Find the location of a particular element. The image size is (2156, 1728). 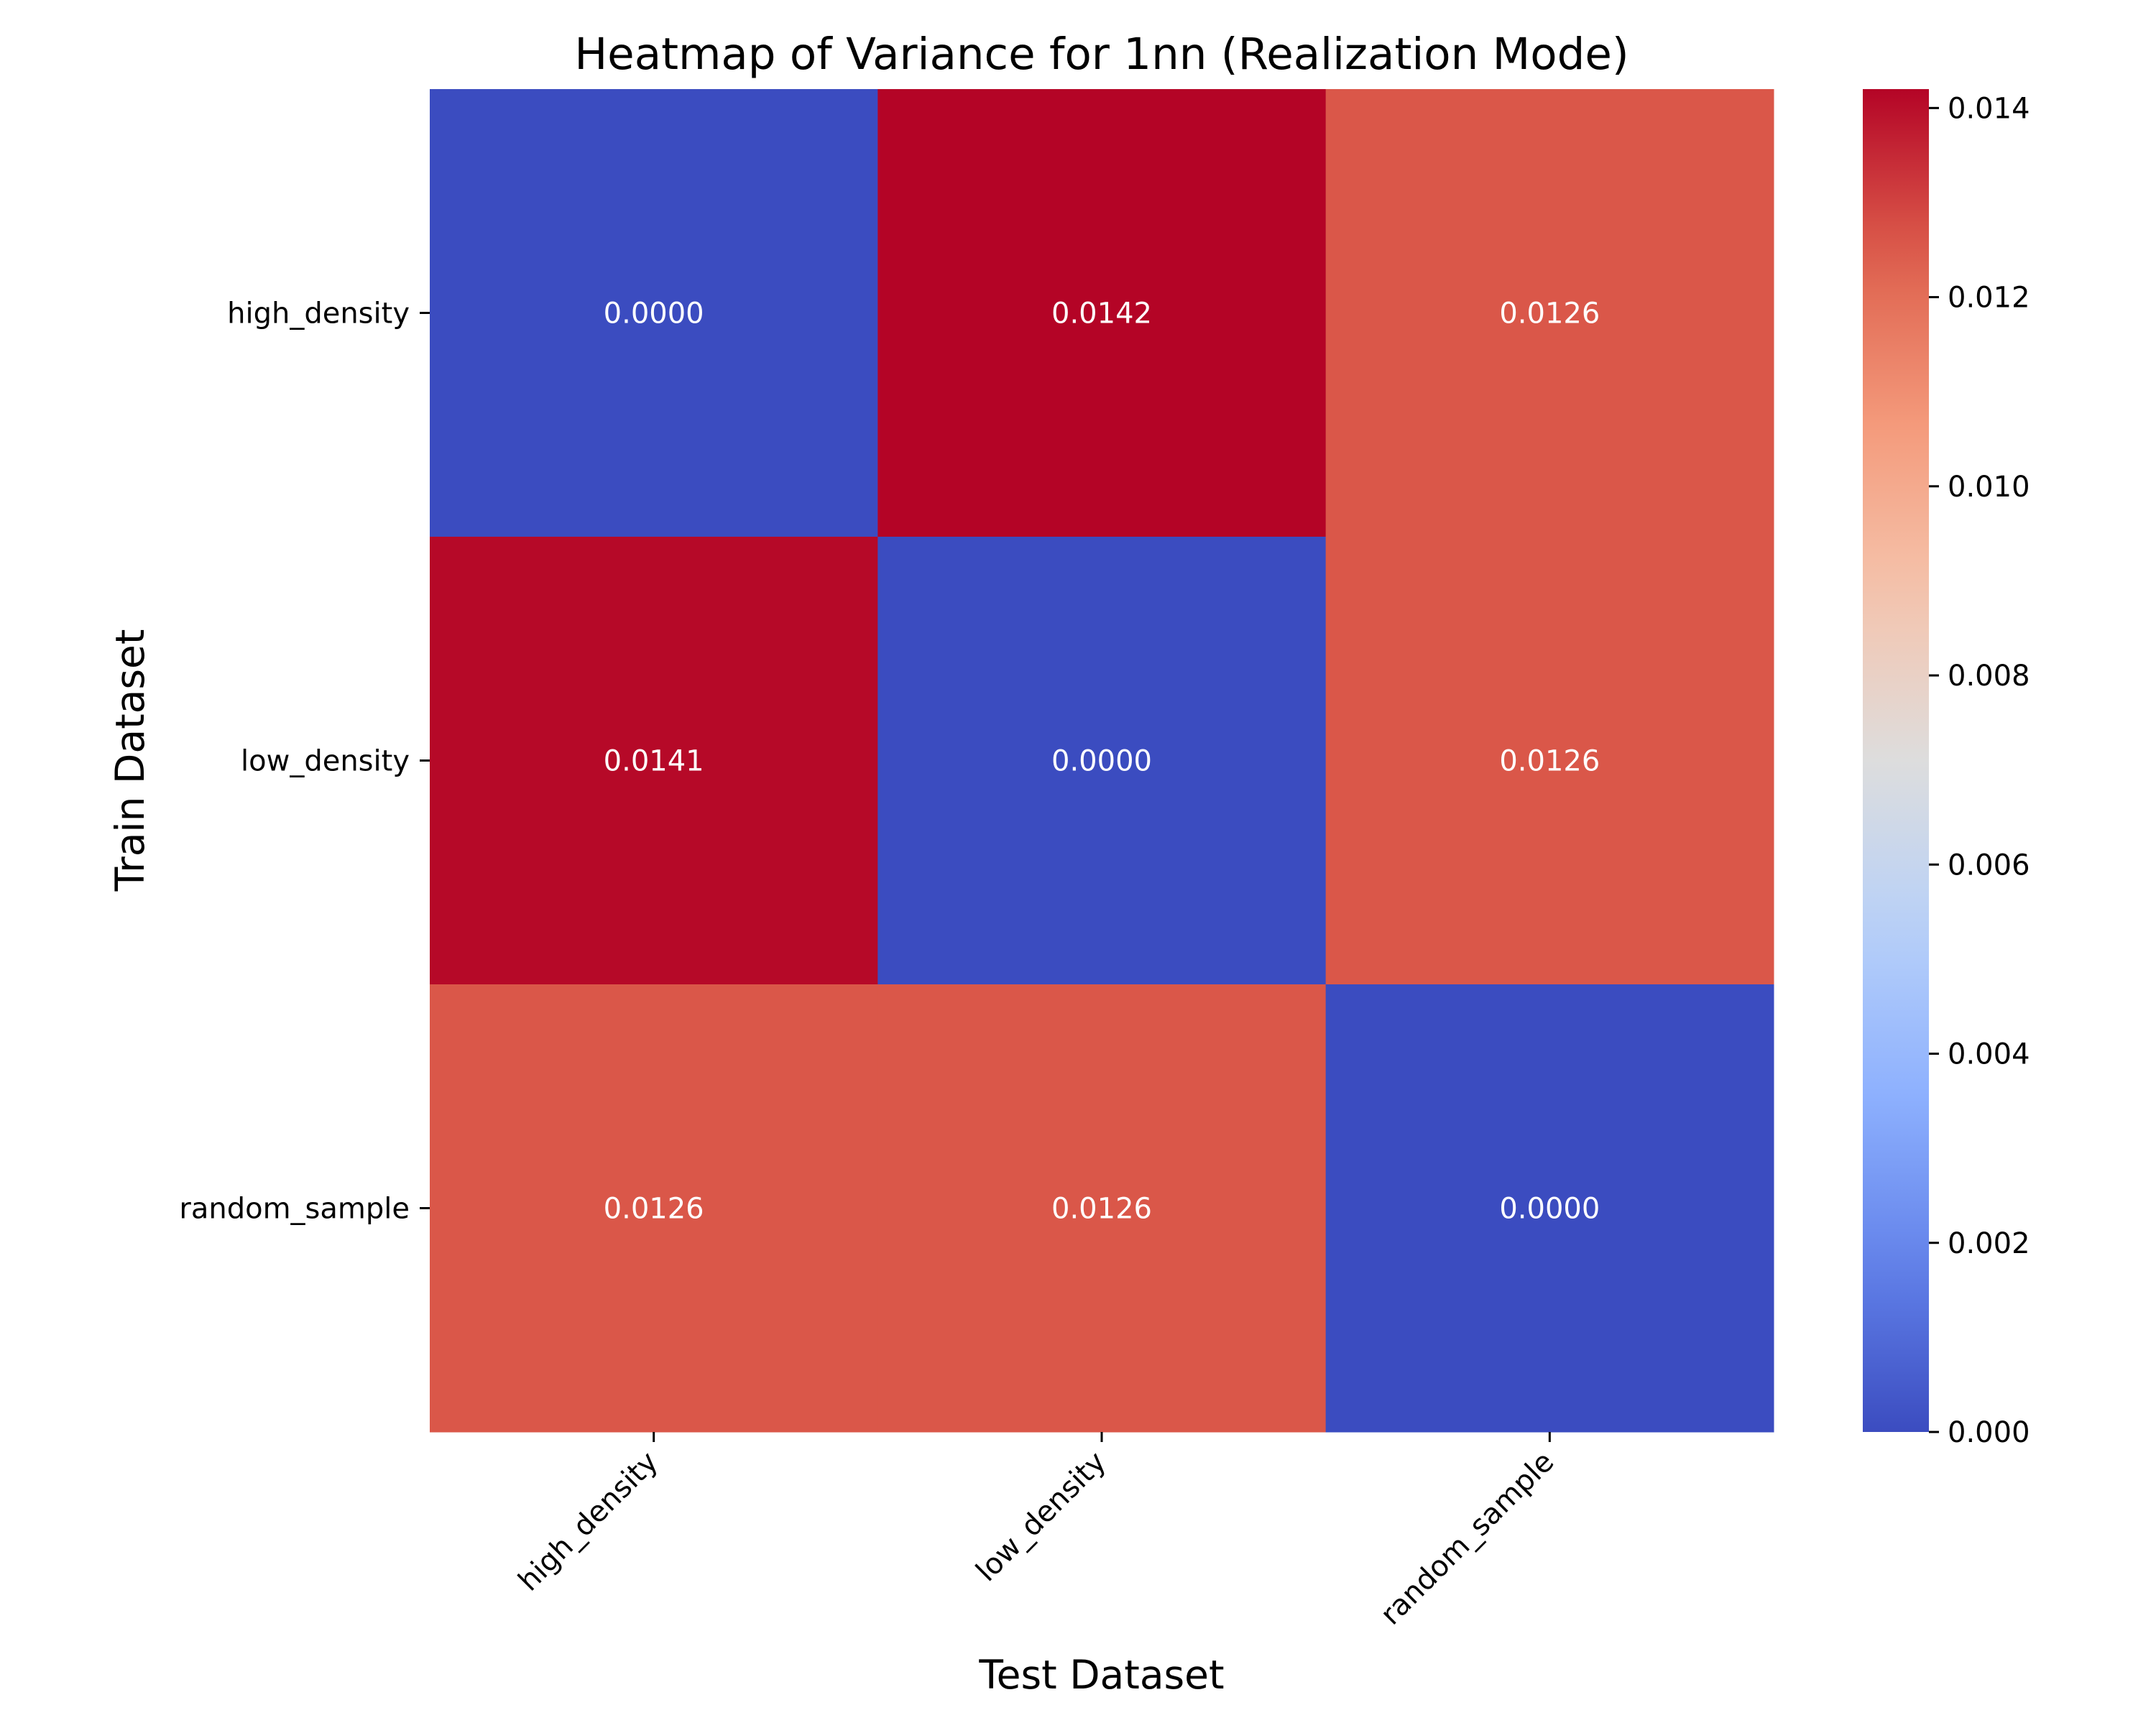

colorbar-tick-label: 0.014 is located at coordinates (1989, 108).